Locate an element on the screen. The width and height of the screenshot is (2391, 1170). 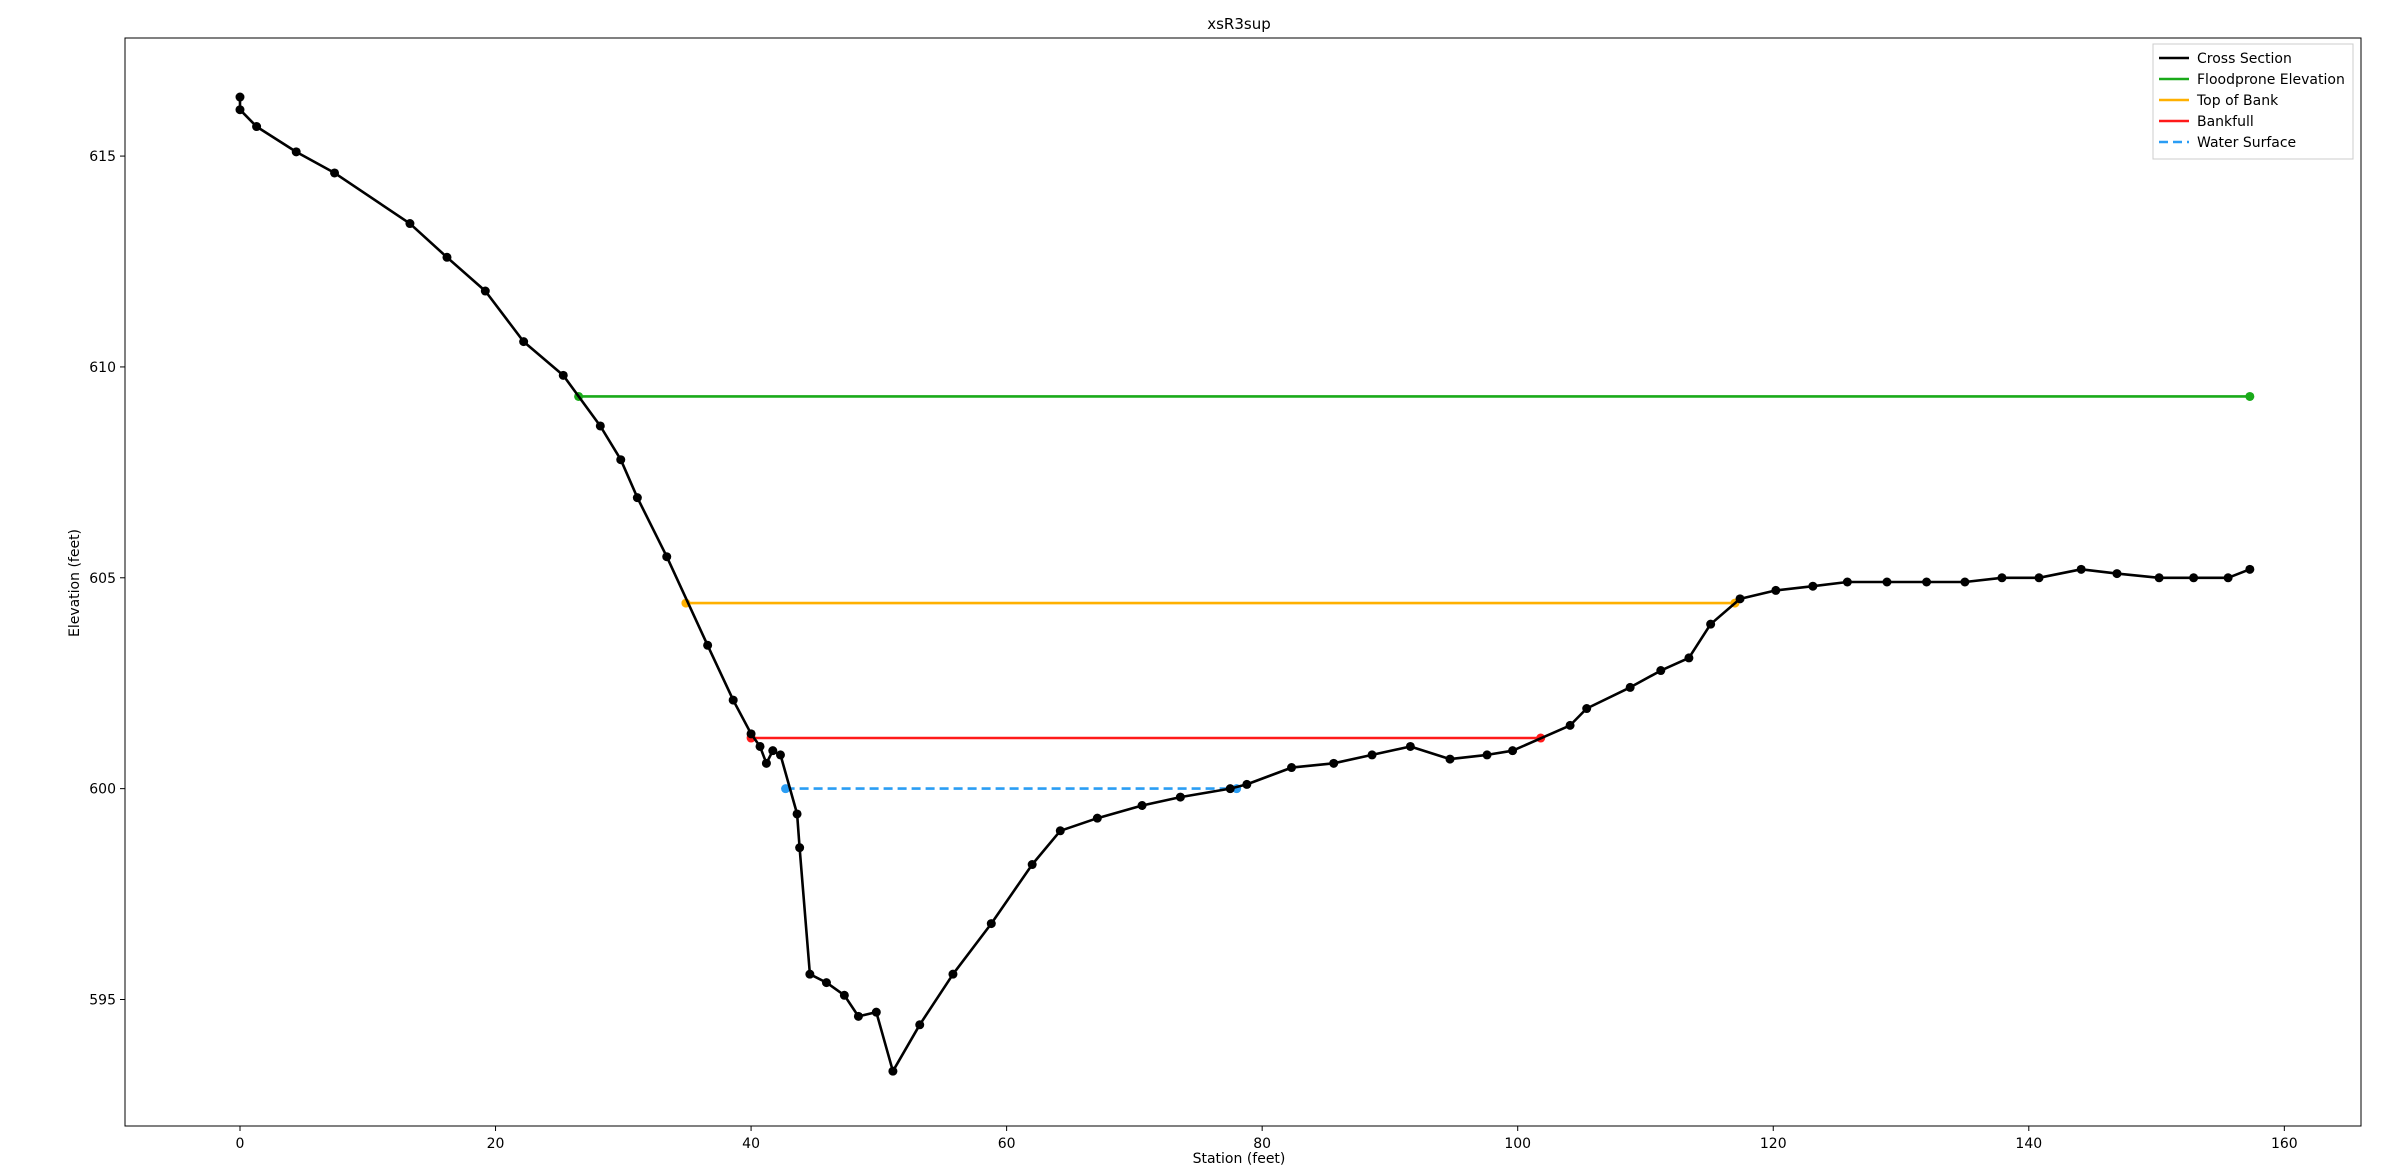
x-tick-label: 160 is located at coordinates (2284, 1144).